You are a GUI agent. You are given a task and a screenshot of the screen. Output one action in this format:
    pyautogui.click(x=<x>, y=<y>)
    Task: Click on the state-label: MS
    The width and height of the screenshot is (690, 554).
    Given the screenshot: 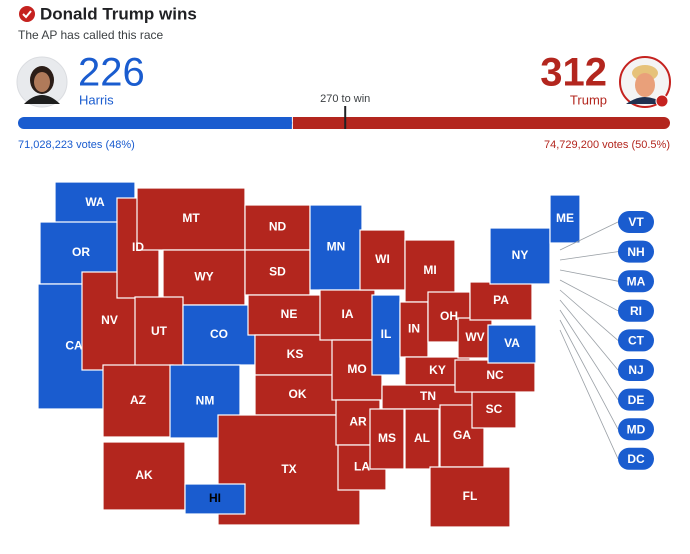 What is the action you would take?
    pyautogui.click(x=387, y=438)
    